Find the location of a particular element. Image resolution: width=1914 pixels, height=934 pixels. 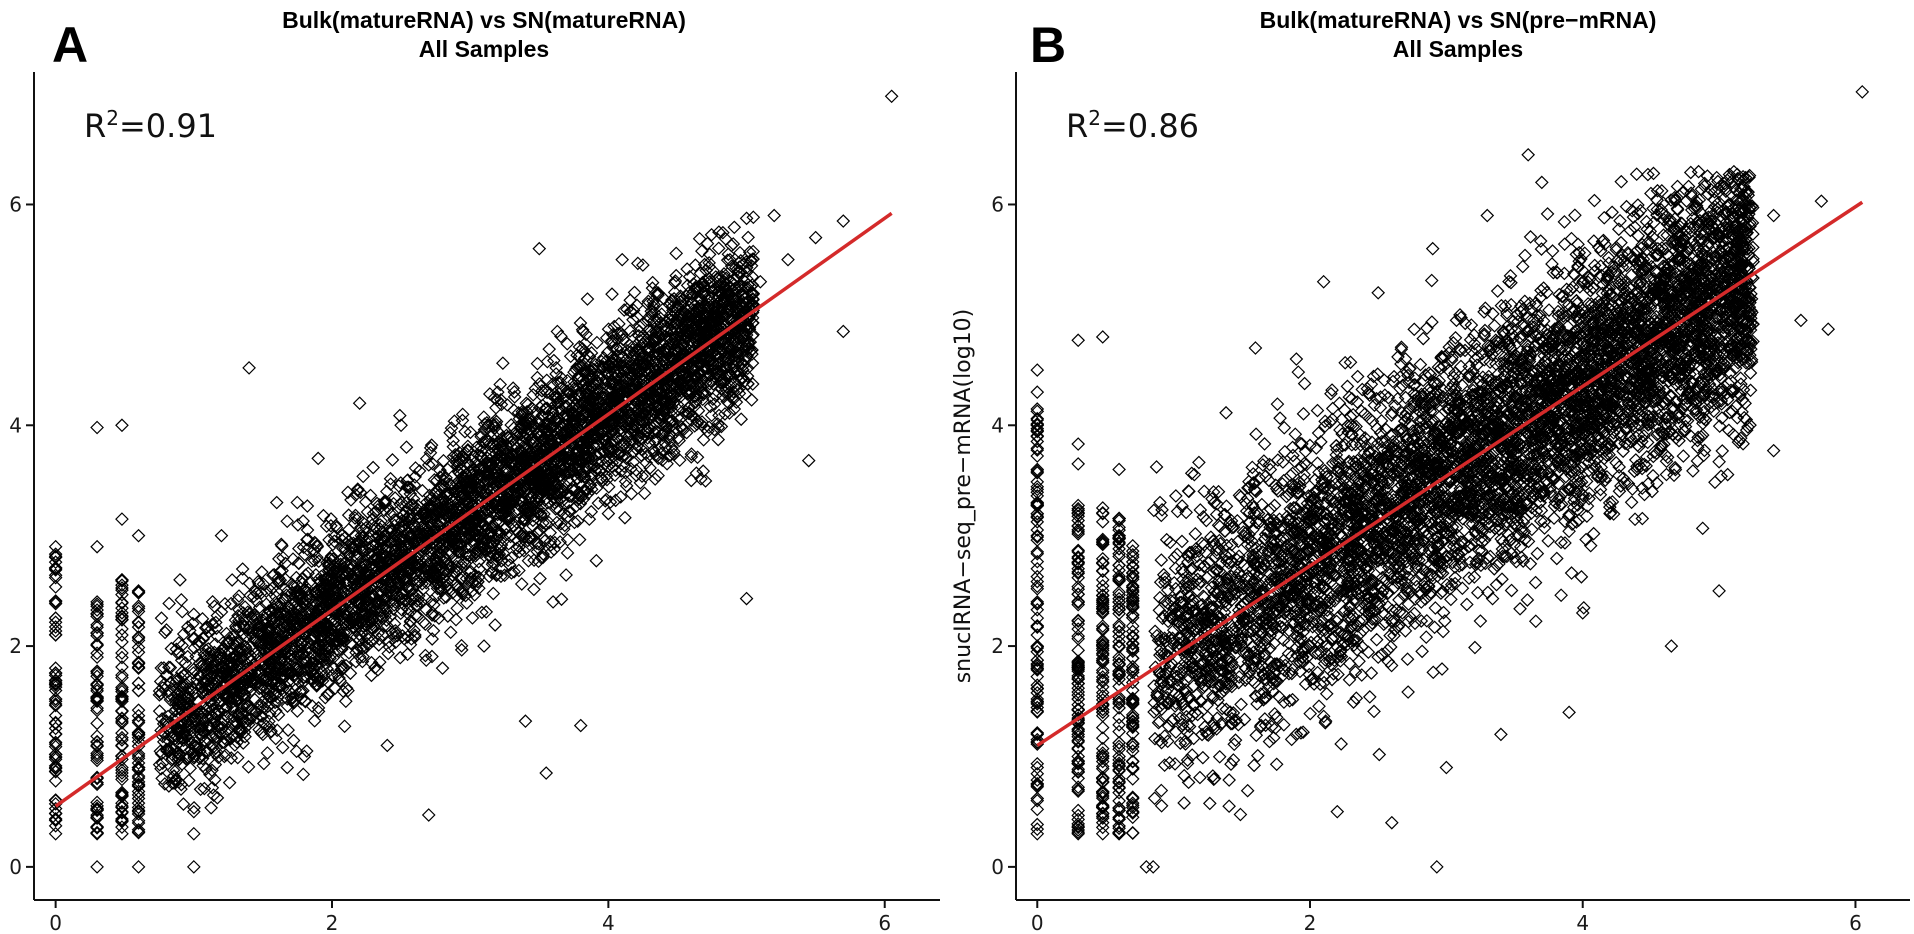

y-tick-label: 6 is located at coordinates (15, 204).